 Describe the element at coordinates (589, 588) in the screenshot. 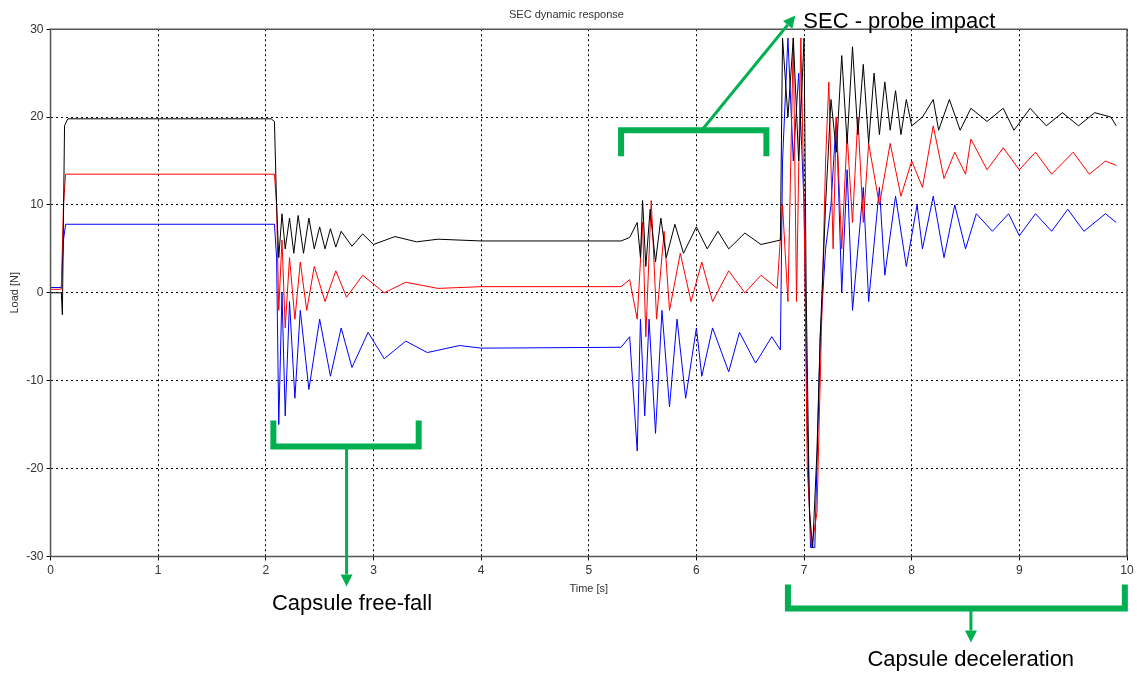

I see `x-axis-title: Time [s]` at that location.